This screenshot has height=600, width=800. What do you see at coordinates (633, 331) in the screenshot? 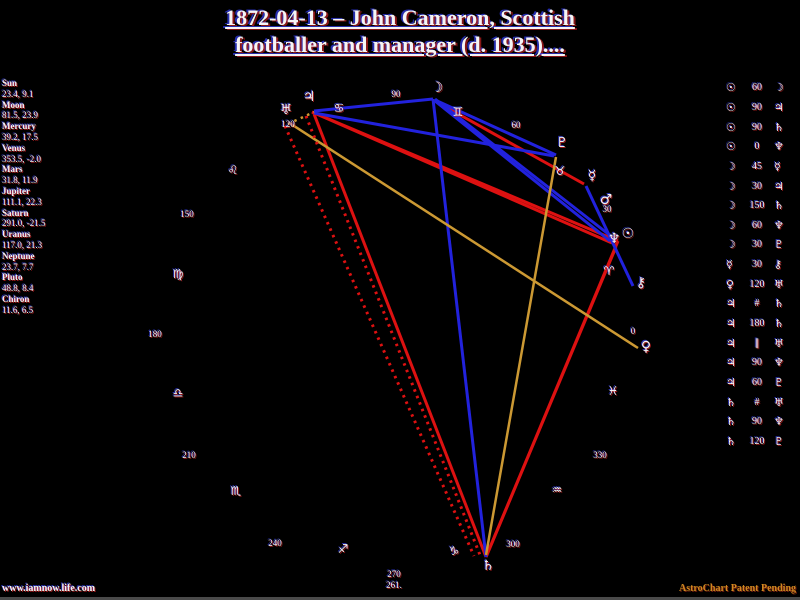
I see `longitude-tick-0: 0` at bounding box center [633, 331].